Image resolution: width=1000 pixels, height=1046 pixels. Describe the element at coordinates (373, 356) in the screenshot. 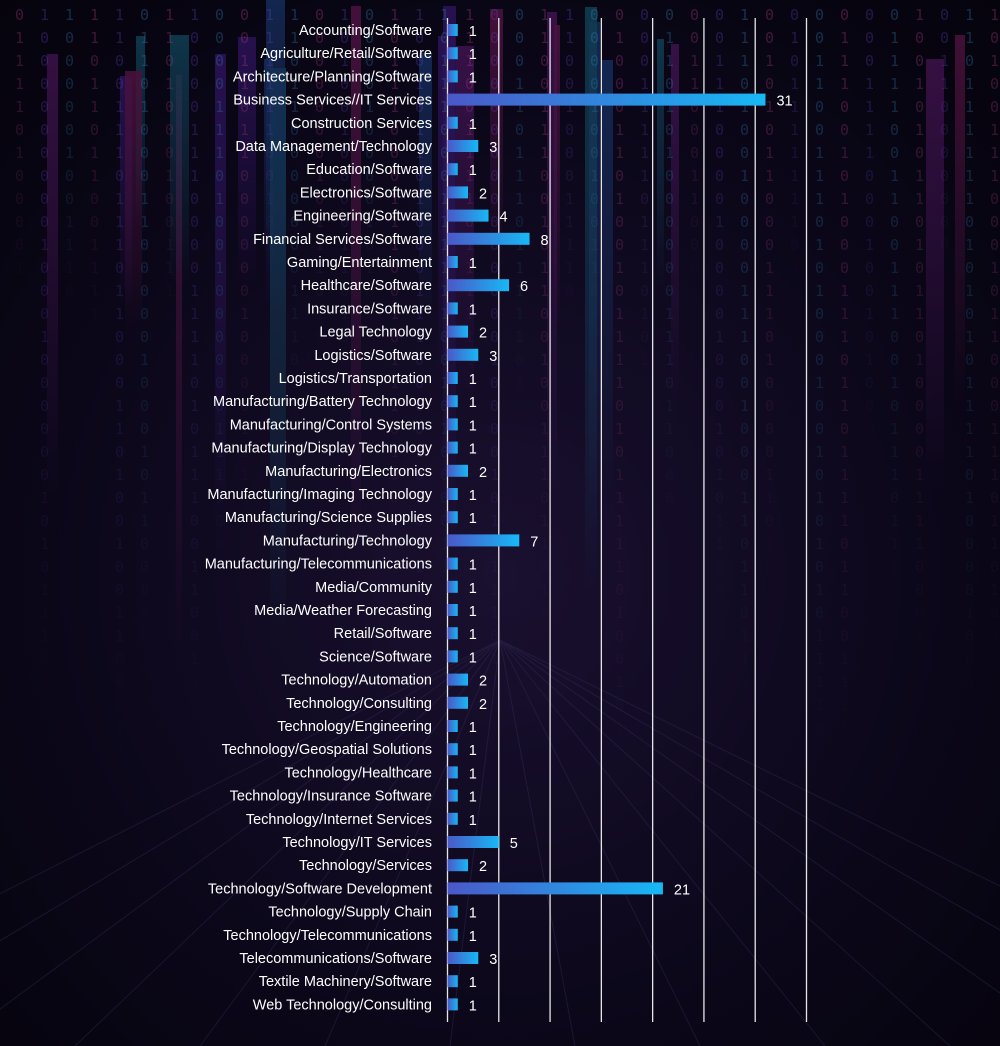

I see `category-label: Logistics/Software` at that location.